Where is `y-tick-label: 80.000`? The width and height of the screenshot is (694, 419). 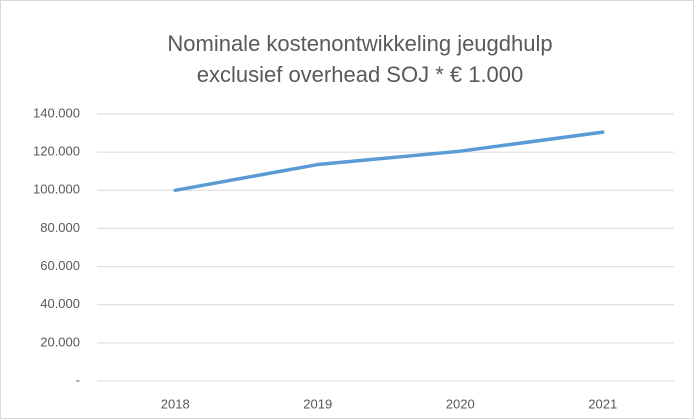 y-tick-label: 80.000 is located at coordinates (60, 227).